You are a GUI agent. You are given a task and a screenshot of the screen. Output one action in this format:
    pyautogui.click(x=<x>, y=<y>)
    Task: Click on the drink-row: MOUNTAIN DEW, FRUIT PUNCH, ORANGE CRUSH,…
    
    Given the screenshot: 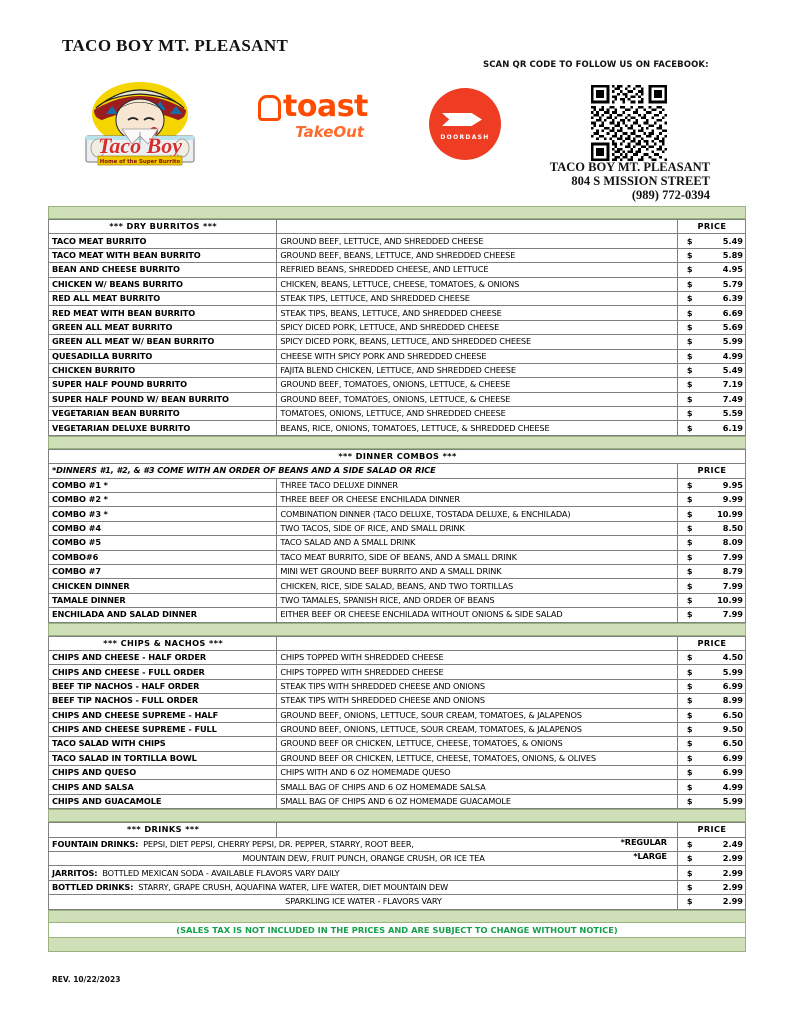 What is the action you would take?
    pyautogui.click(x=397, y=859)
    